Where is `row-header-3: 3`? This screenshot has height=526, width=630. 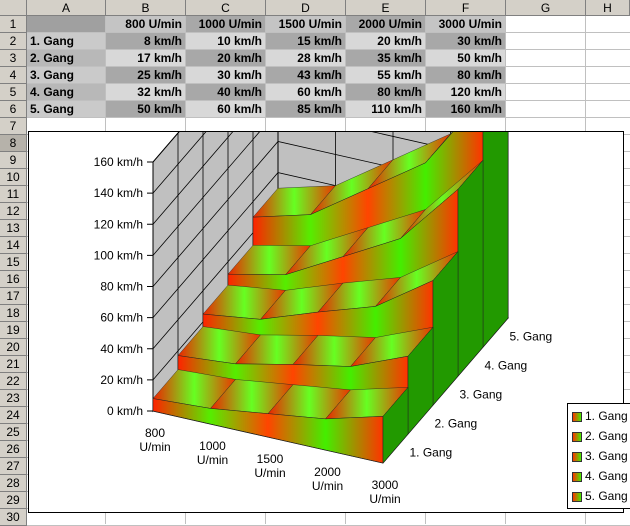 row-header-3: 3 is located at coordinates (13, 58).